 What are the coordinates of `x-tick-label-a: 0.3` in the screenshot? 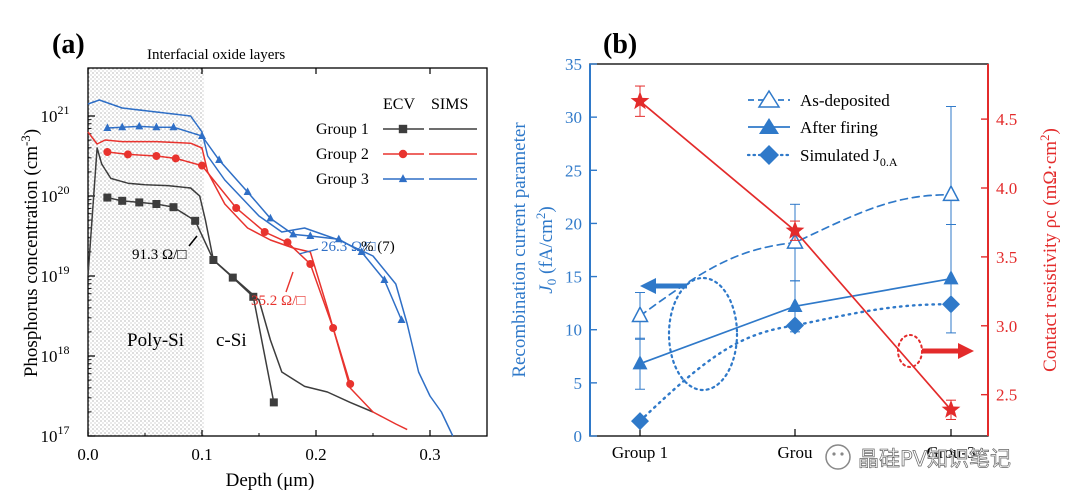 It's located at (429, 454).